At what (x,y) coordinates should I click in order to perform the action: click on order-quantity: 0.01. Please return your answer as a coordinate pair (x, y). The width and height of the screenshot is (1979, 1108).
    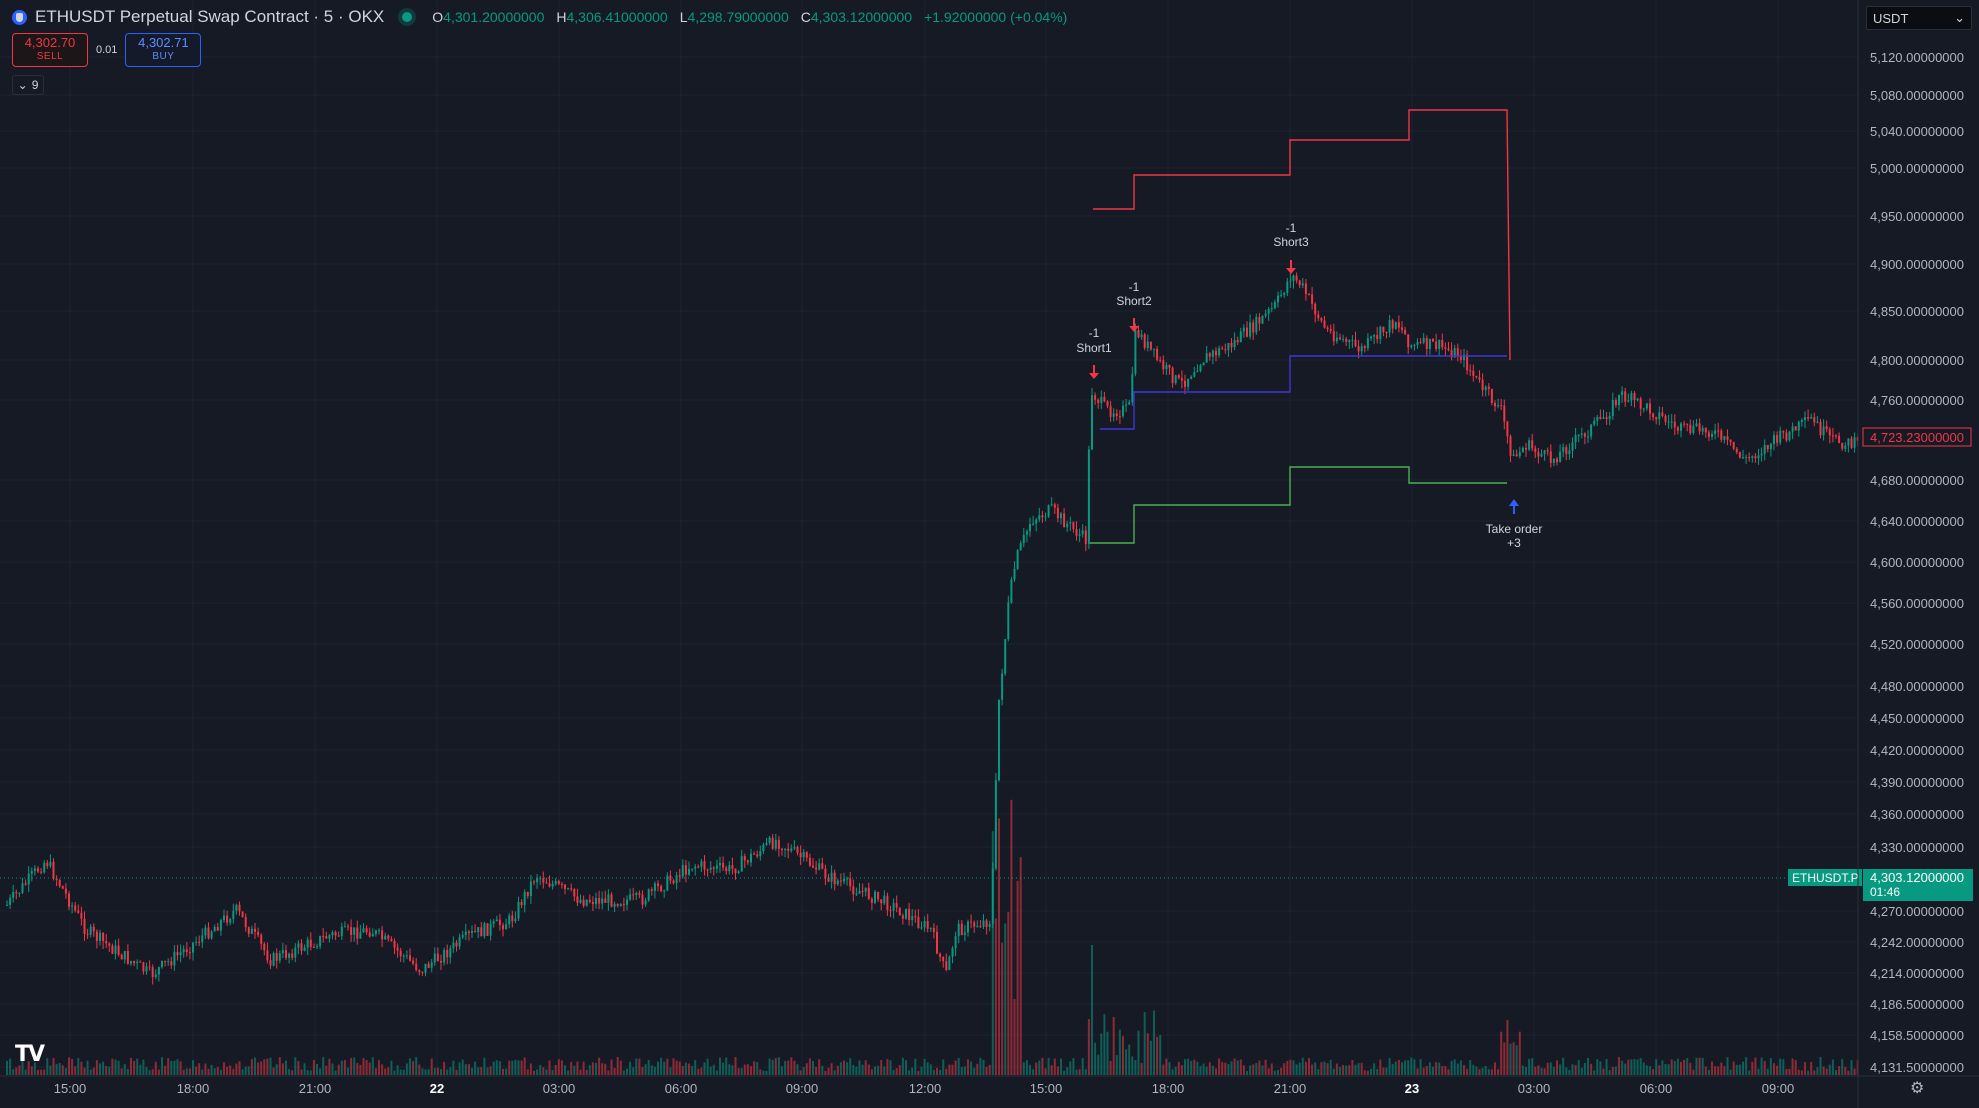
    Looking at the image, I should click on (107, 50).